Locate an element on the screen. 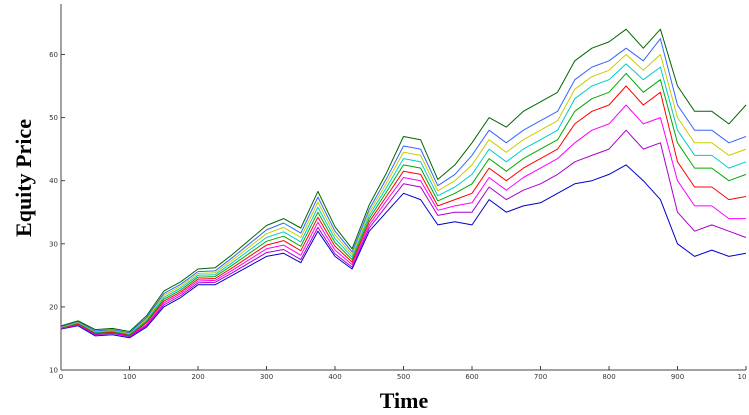  y-tick-label: 40 is located at coordinates (53, 181).